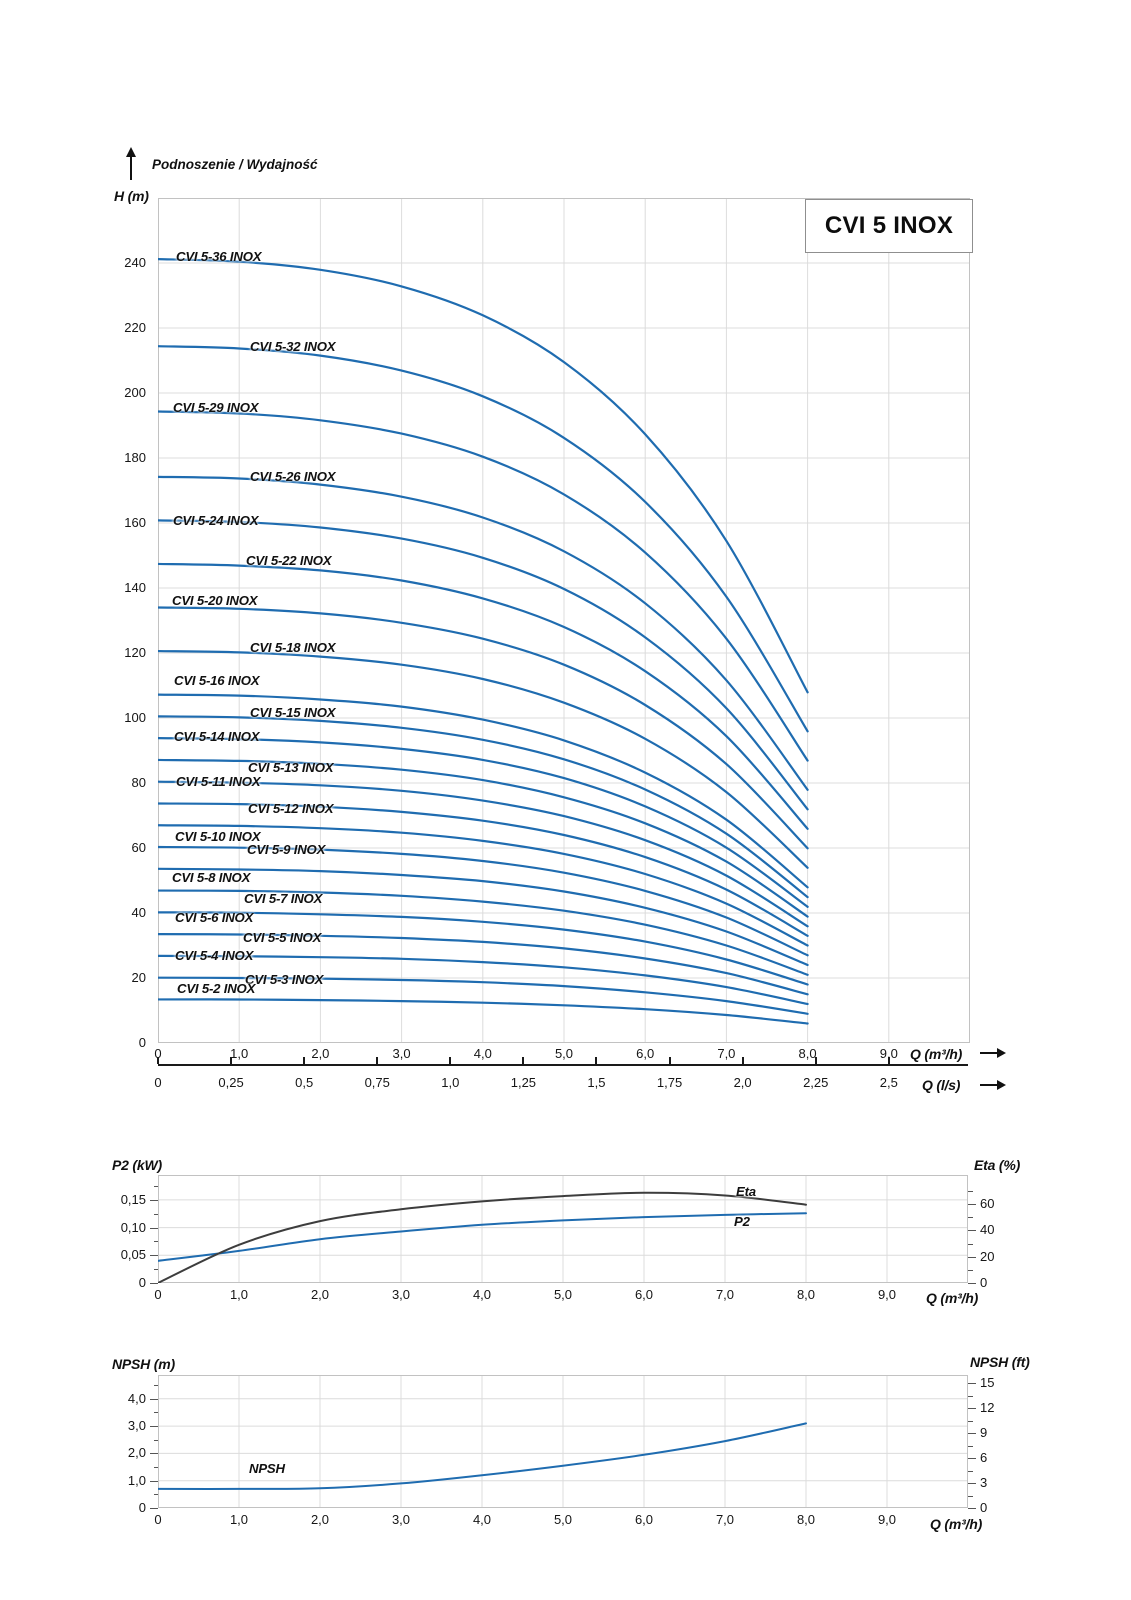 The width and height of the screenshot is (1131, 1600). Describe the element at coordinates (135, 262) in the screenshot. I see `y-tick-label: 240` at that location.